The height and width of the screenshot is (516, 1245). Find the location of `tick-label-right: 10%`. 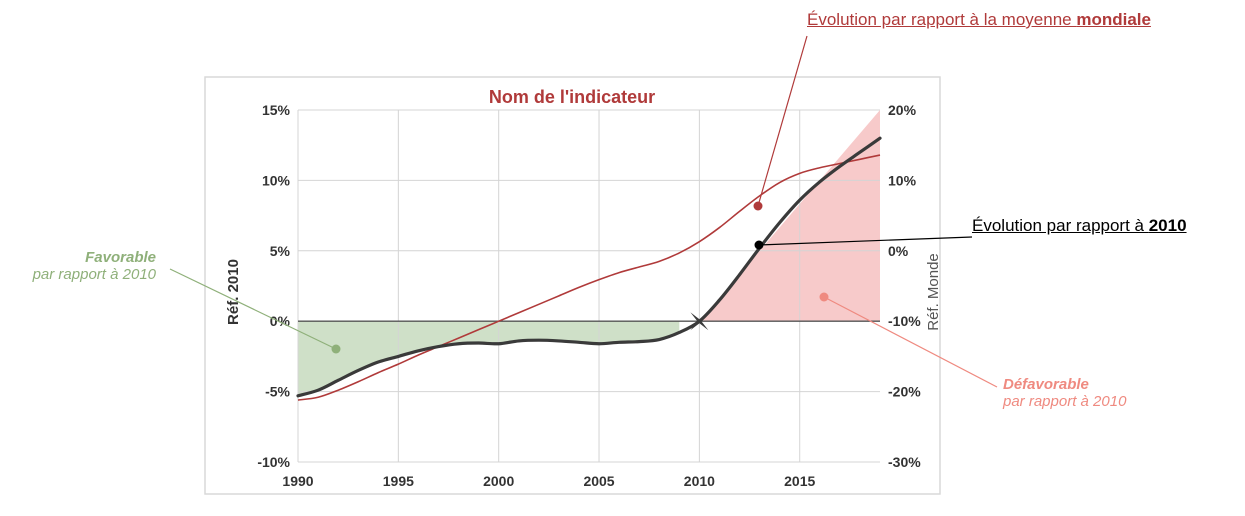

tick-label-right: 10% is located at coordinates (902, 180).